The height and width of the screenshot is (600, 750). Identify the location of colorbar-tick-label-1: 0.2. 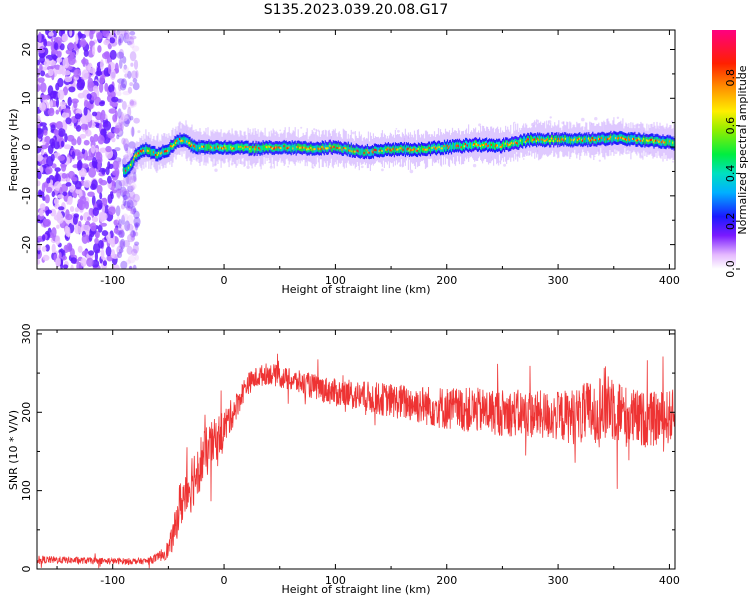
(730, 221).